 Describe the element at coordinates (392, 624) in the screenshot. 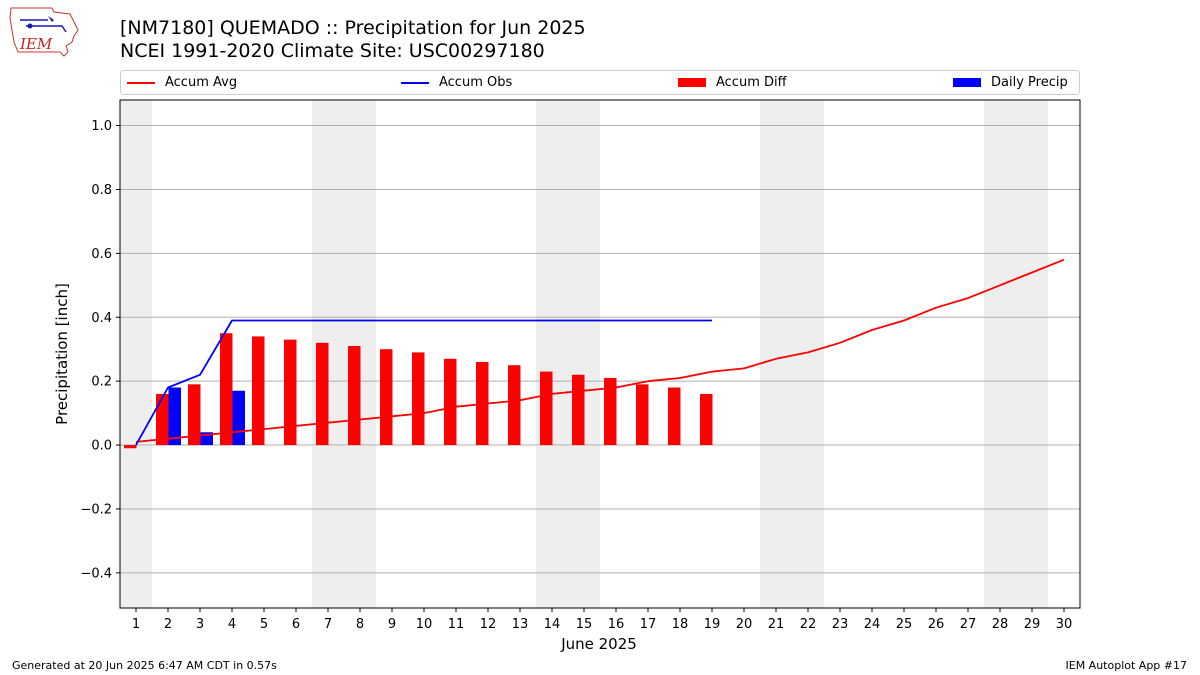

I see `x-tick-label: 9` at that location.